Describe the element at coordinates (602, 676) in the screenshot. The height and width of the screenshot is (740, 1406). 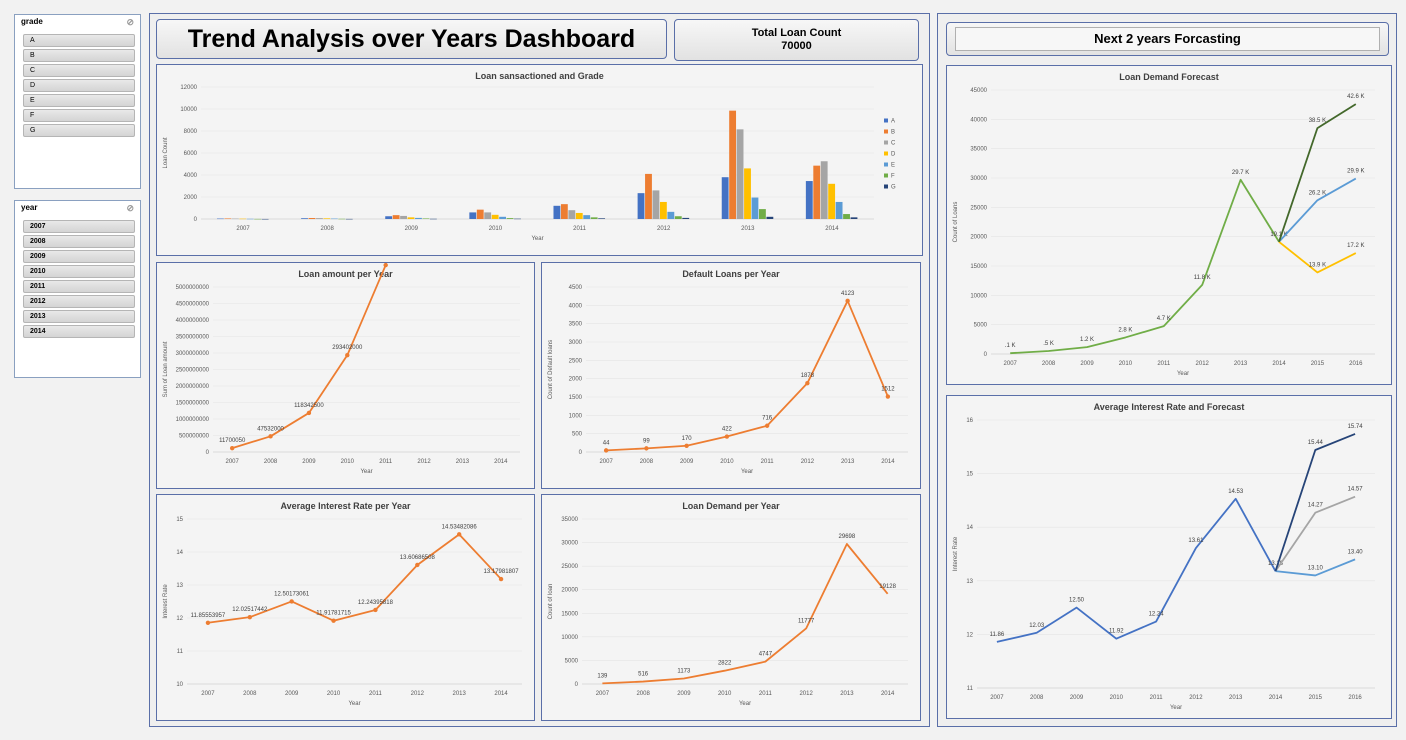
I see `data-label: 139` at that location.